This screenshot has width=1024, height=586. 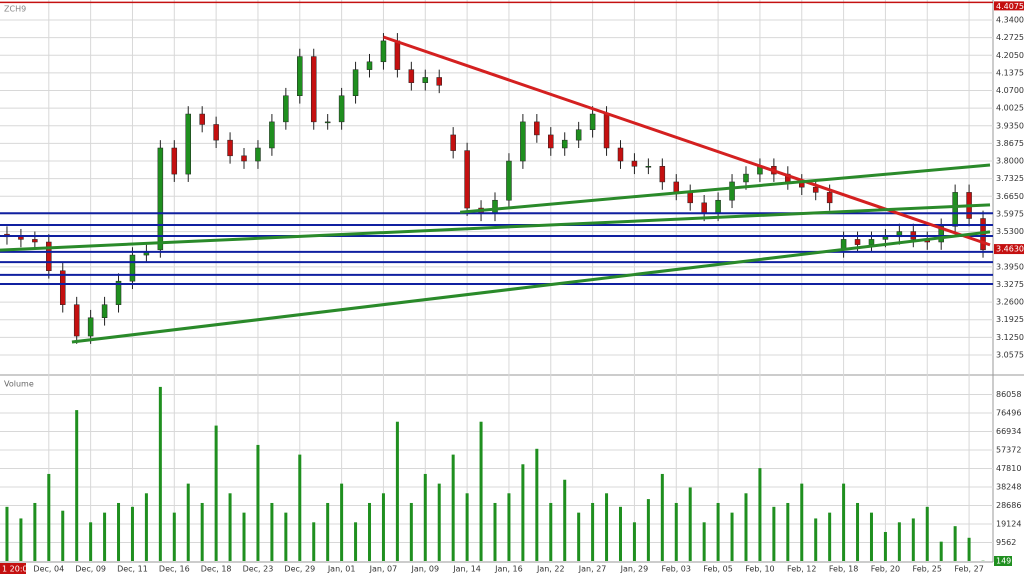 What do you see at coordinates (843, 569) in the screenshot?
I see `x-tick-label: Feb, 18` at bounding box center [843, 569].